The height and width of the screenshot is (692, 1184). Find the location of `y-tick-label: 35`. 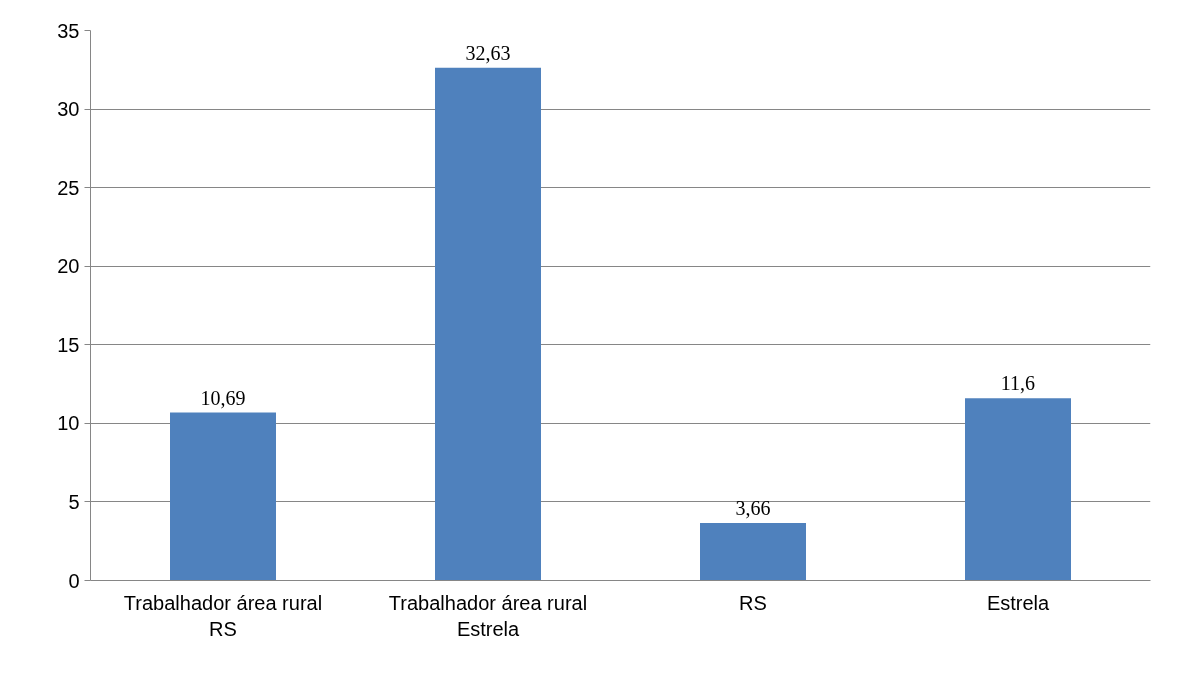

y-tick-label: 35 is located at coordinates (68, 30).